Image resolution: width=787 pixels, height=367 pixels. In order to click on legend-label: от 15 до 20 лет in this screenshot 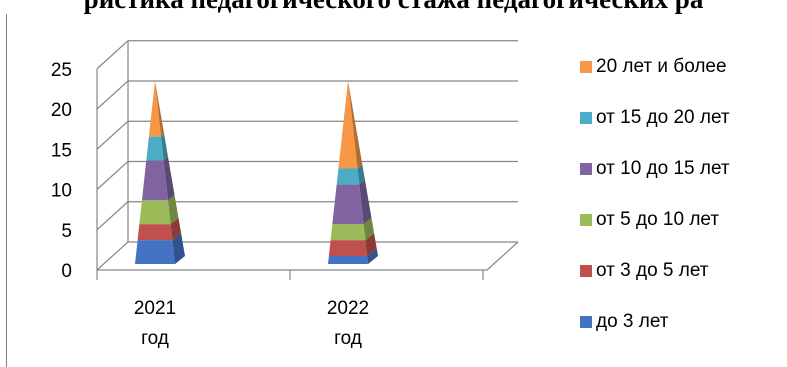, I will do `click(663, 117)`.